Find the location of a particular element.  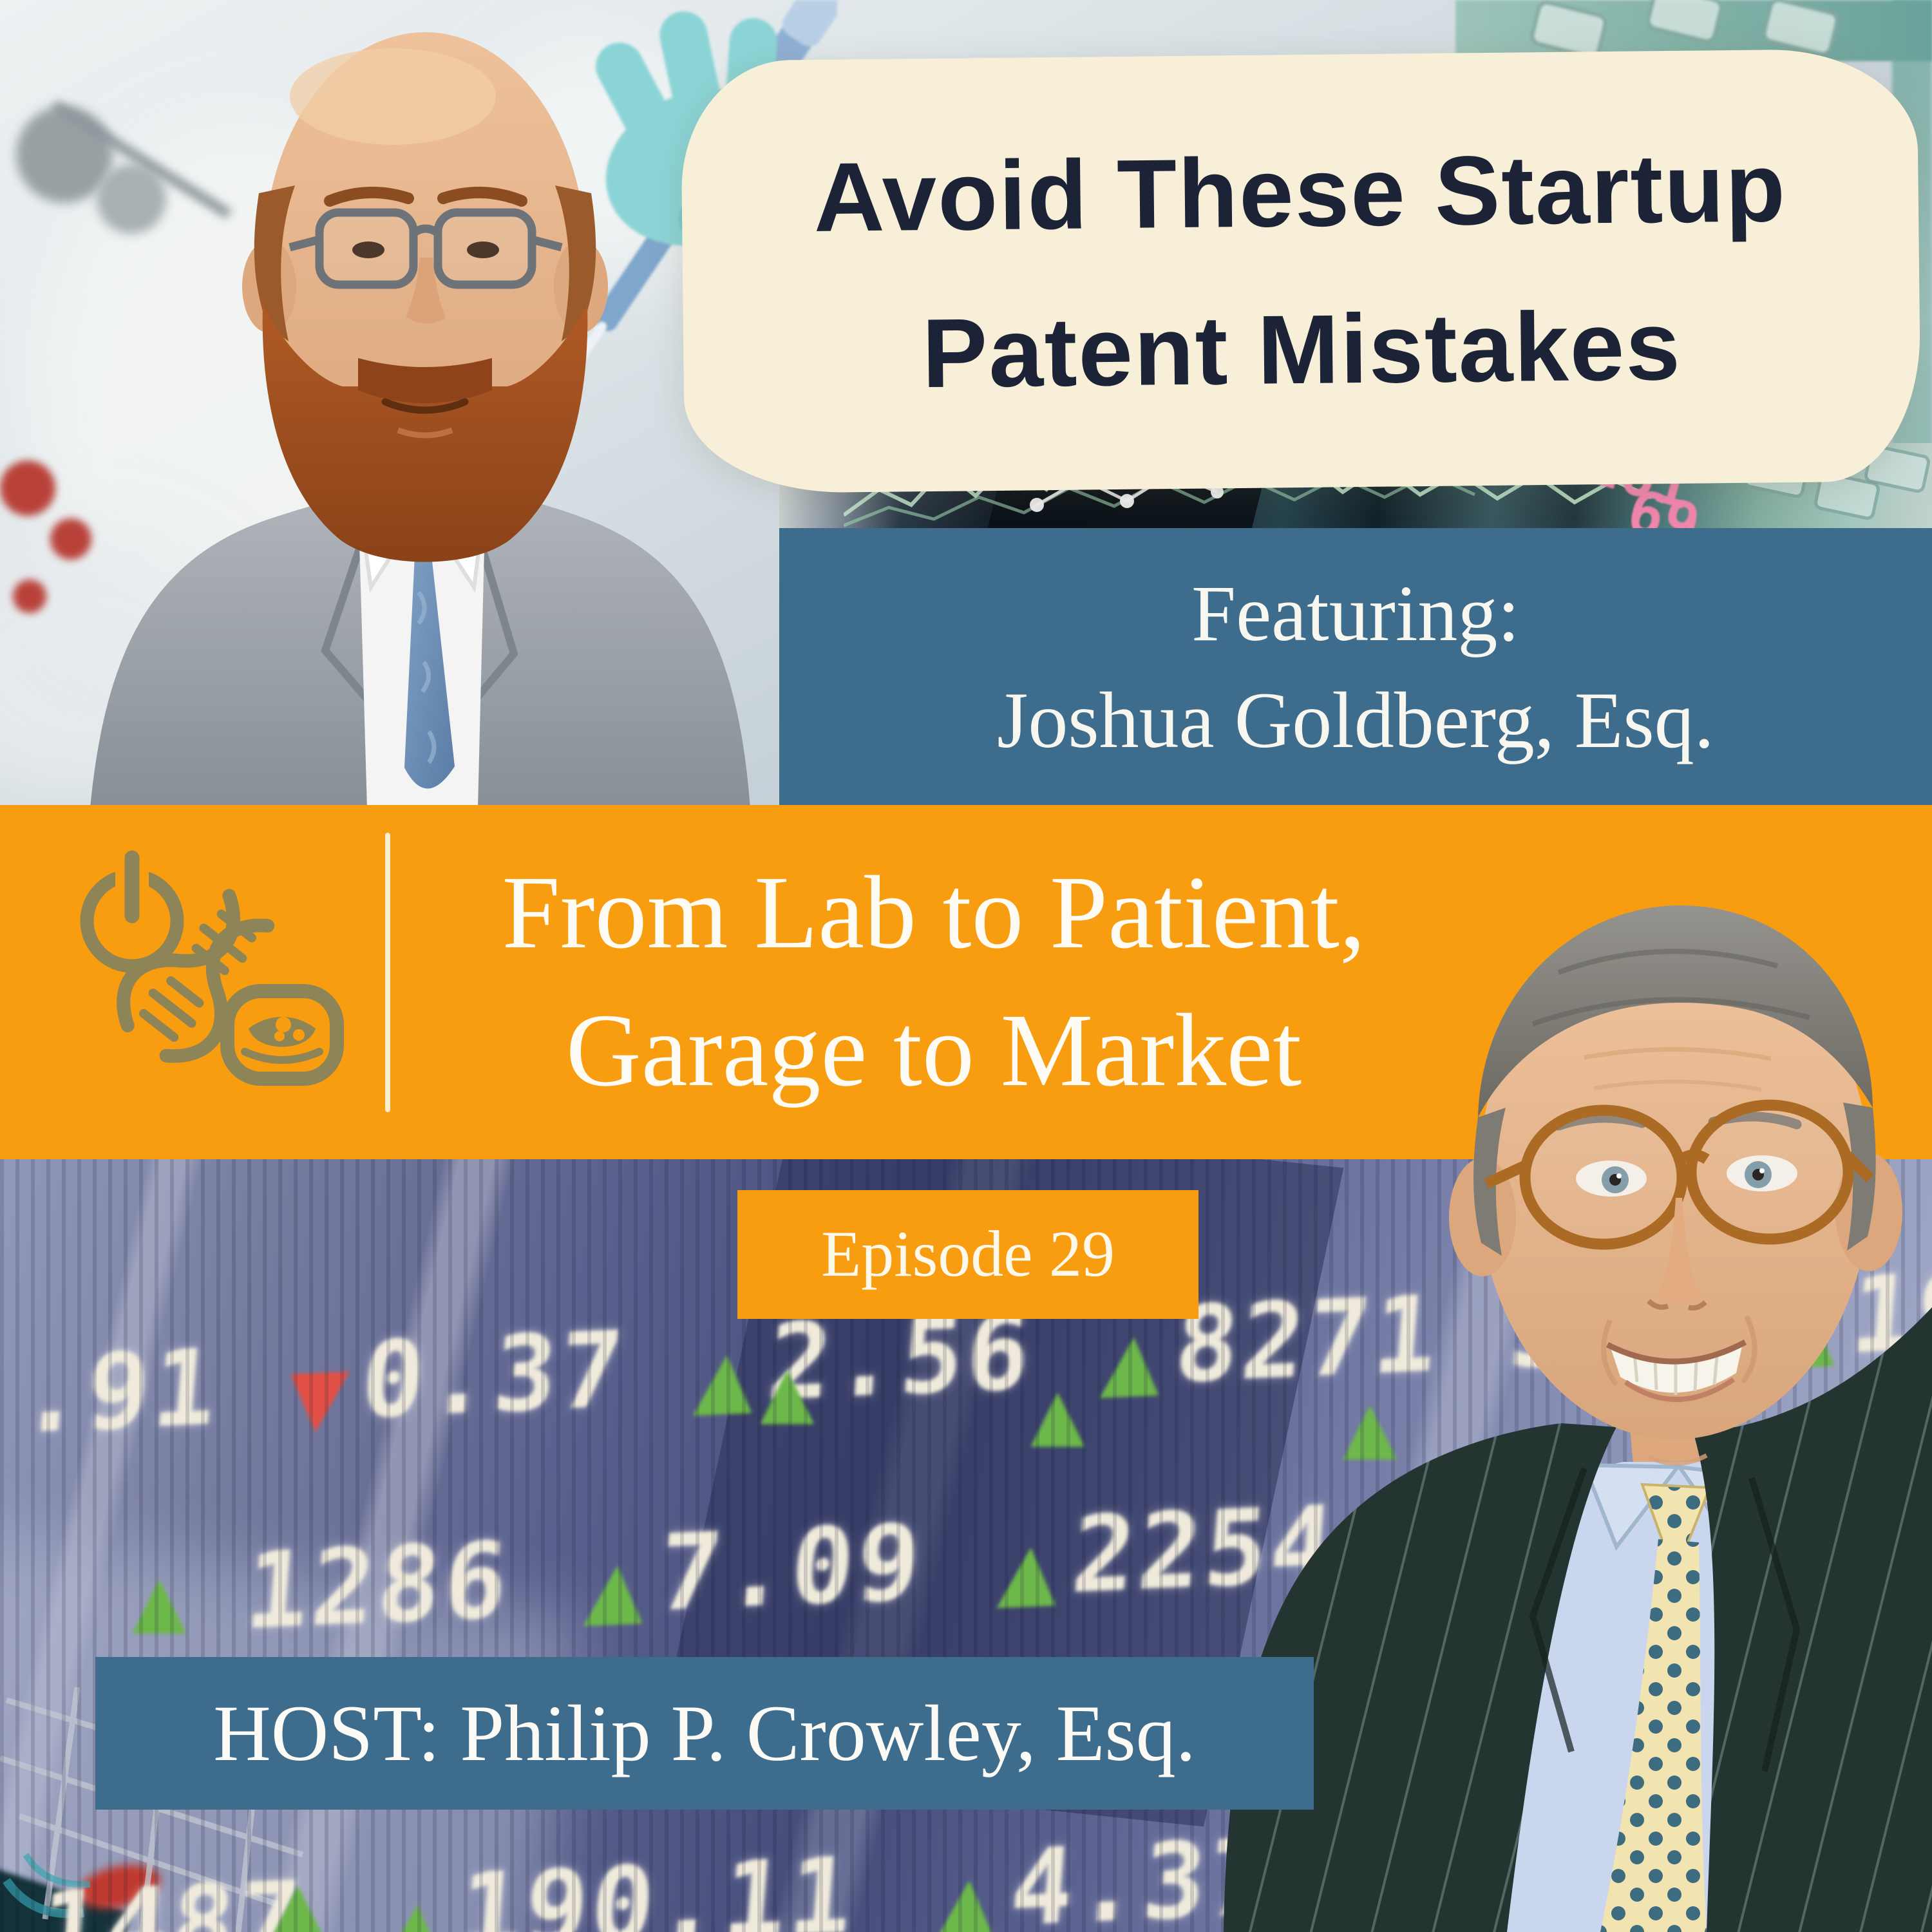

tie is located at coordinates (1656, 1707).